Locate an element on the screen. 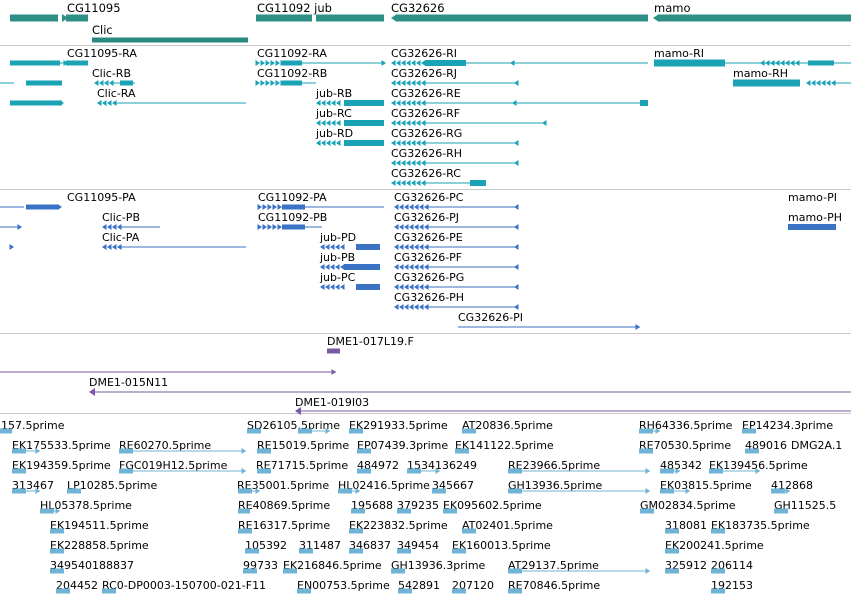 This screenshot has height=601, width=851. transcript-label: CG32626-RC is located at coordinates (426, 173).